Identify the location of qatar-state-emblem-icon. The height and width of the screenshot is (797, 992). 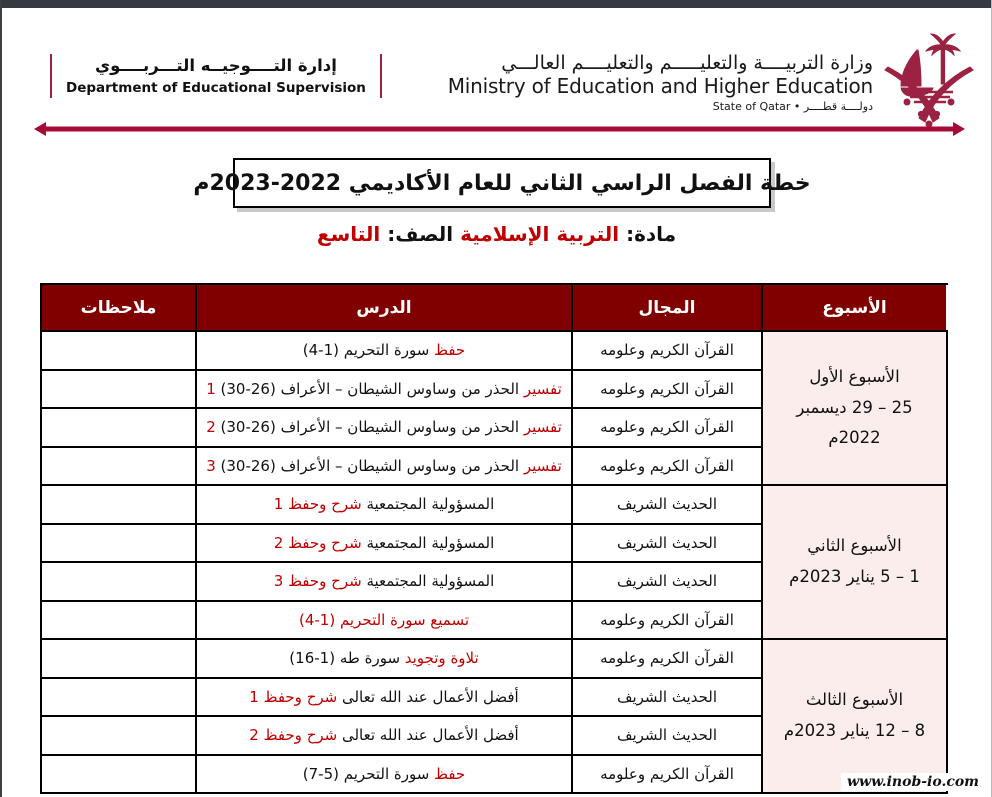
(929, 80).